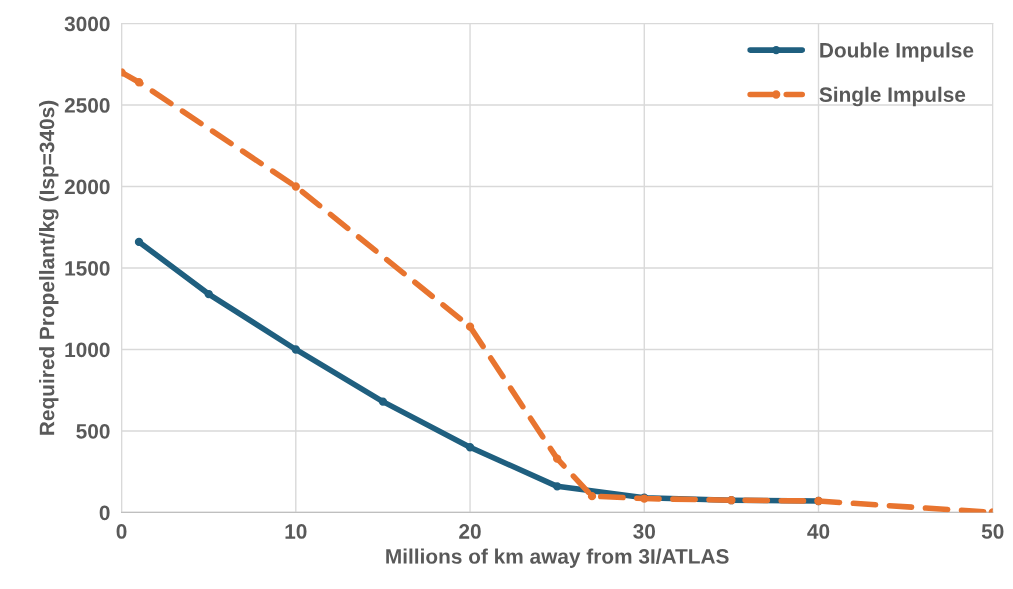 Image resolution: width=1013 pixels, height=589 pixels. I want to click on y-tick-label: 2000, so click(87, 187).